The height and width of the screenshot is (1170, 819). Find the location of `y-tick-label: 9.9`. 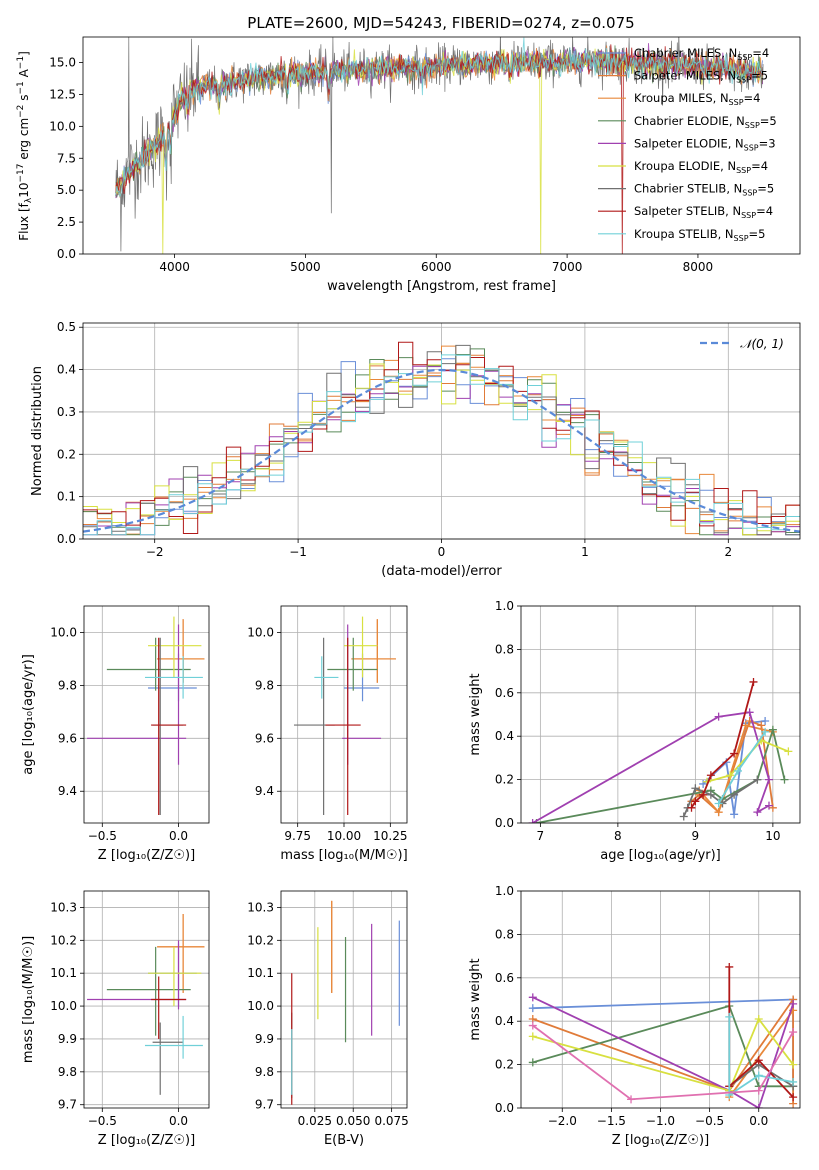

y-tick-label: 9.9 is located at coordinates (67, 1039).